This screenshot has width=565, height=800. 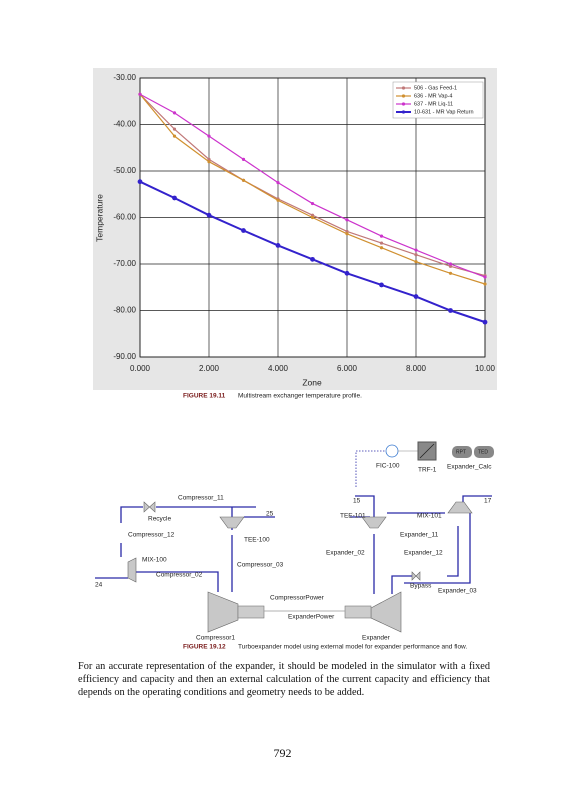 I want to click on x-tick-label: 6.000, so click(x=347, y=368).